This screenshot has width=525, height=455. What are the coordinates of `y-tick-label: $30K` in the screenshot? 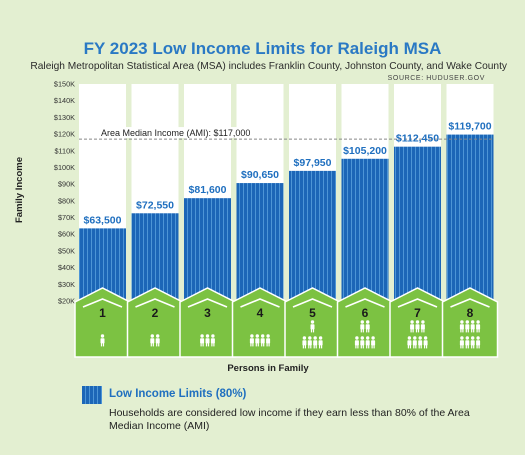 It's located at (66, 284).